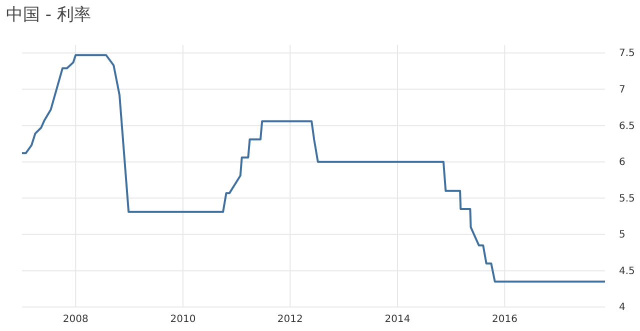 This screenshot has height=331, width=640. What do you see at coordinates (622, 308) in the screenshot?
I see `y-tick-label: 4` at bounding box center [622, 308].